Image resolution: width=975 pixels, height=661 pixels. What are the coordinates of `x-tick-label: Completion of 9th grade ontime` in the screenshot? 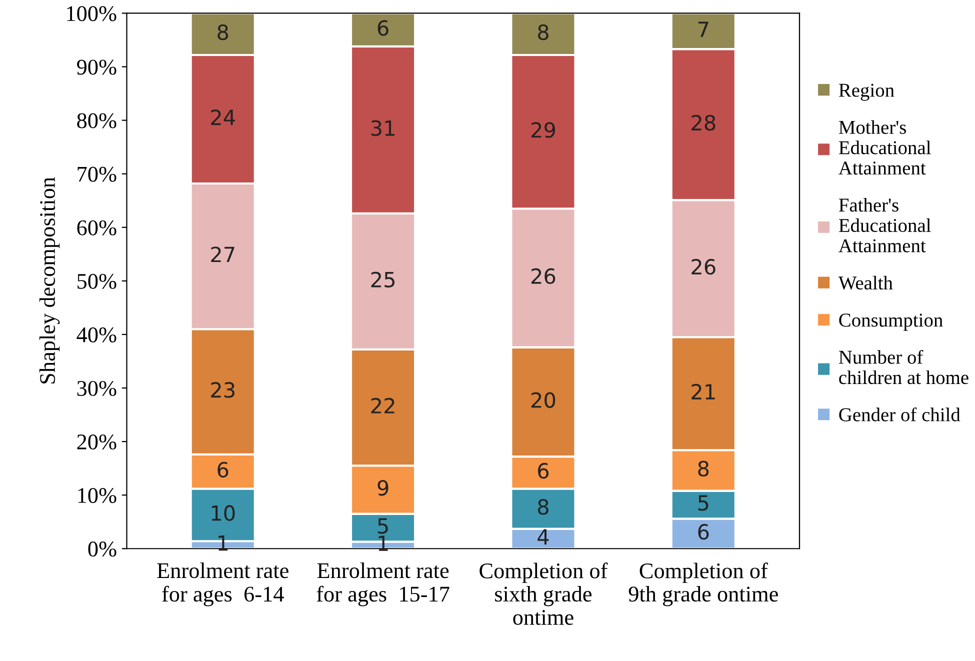 It's located at (703, 584).